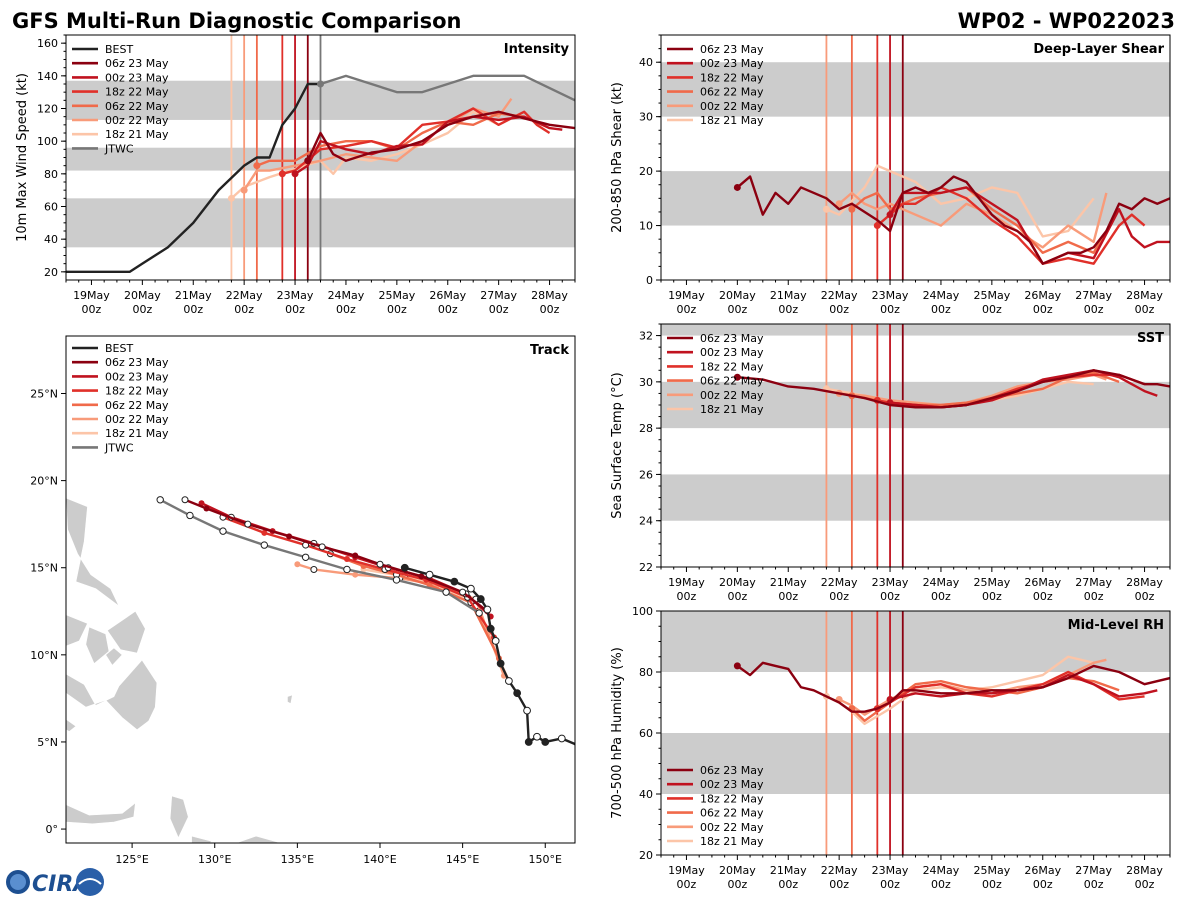 The width and height of the screenshot is (1200, 900). Describe the element at coordinates (732, 120) in the screenshot. I see `shear-legend-run-5-label: 18z 21 May` at that location.